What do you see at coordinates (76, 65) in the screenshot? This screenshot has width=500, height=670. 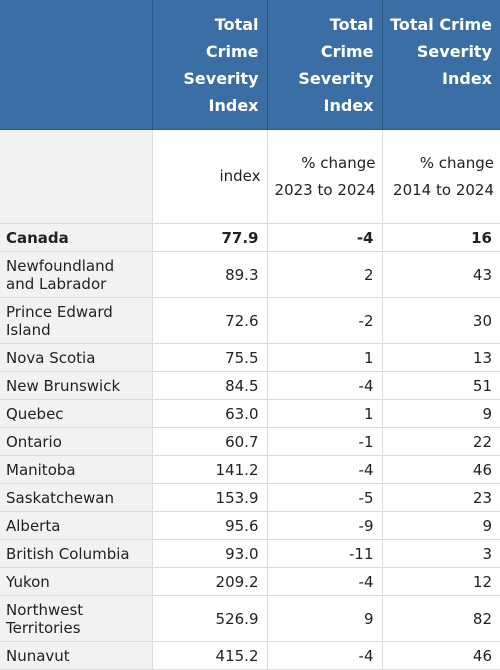 I see `header-corner-cell` at bounding box center [76, 65].